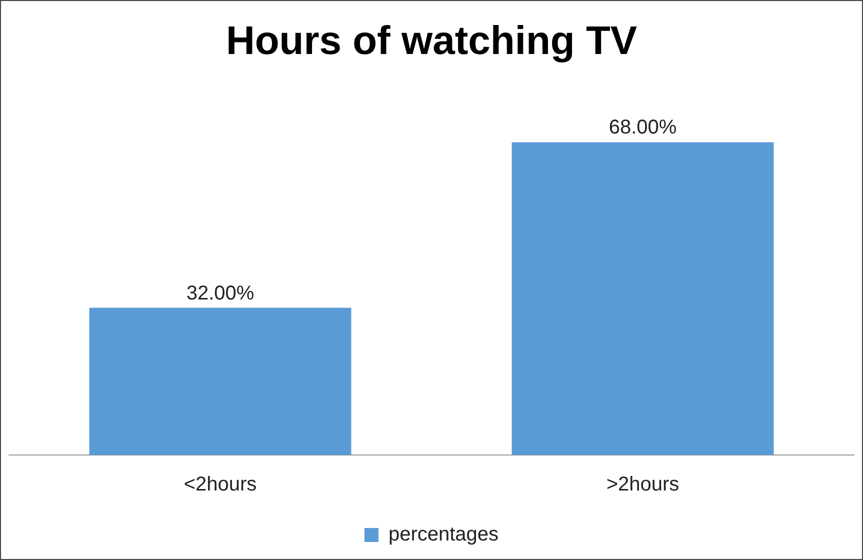  Describe the element at coordinates (220, 485) in the screenshot. I see `x-tick-label: <2hours` at that location.